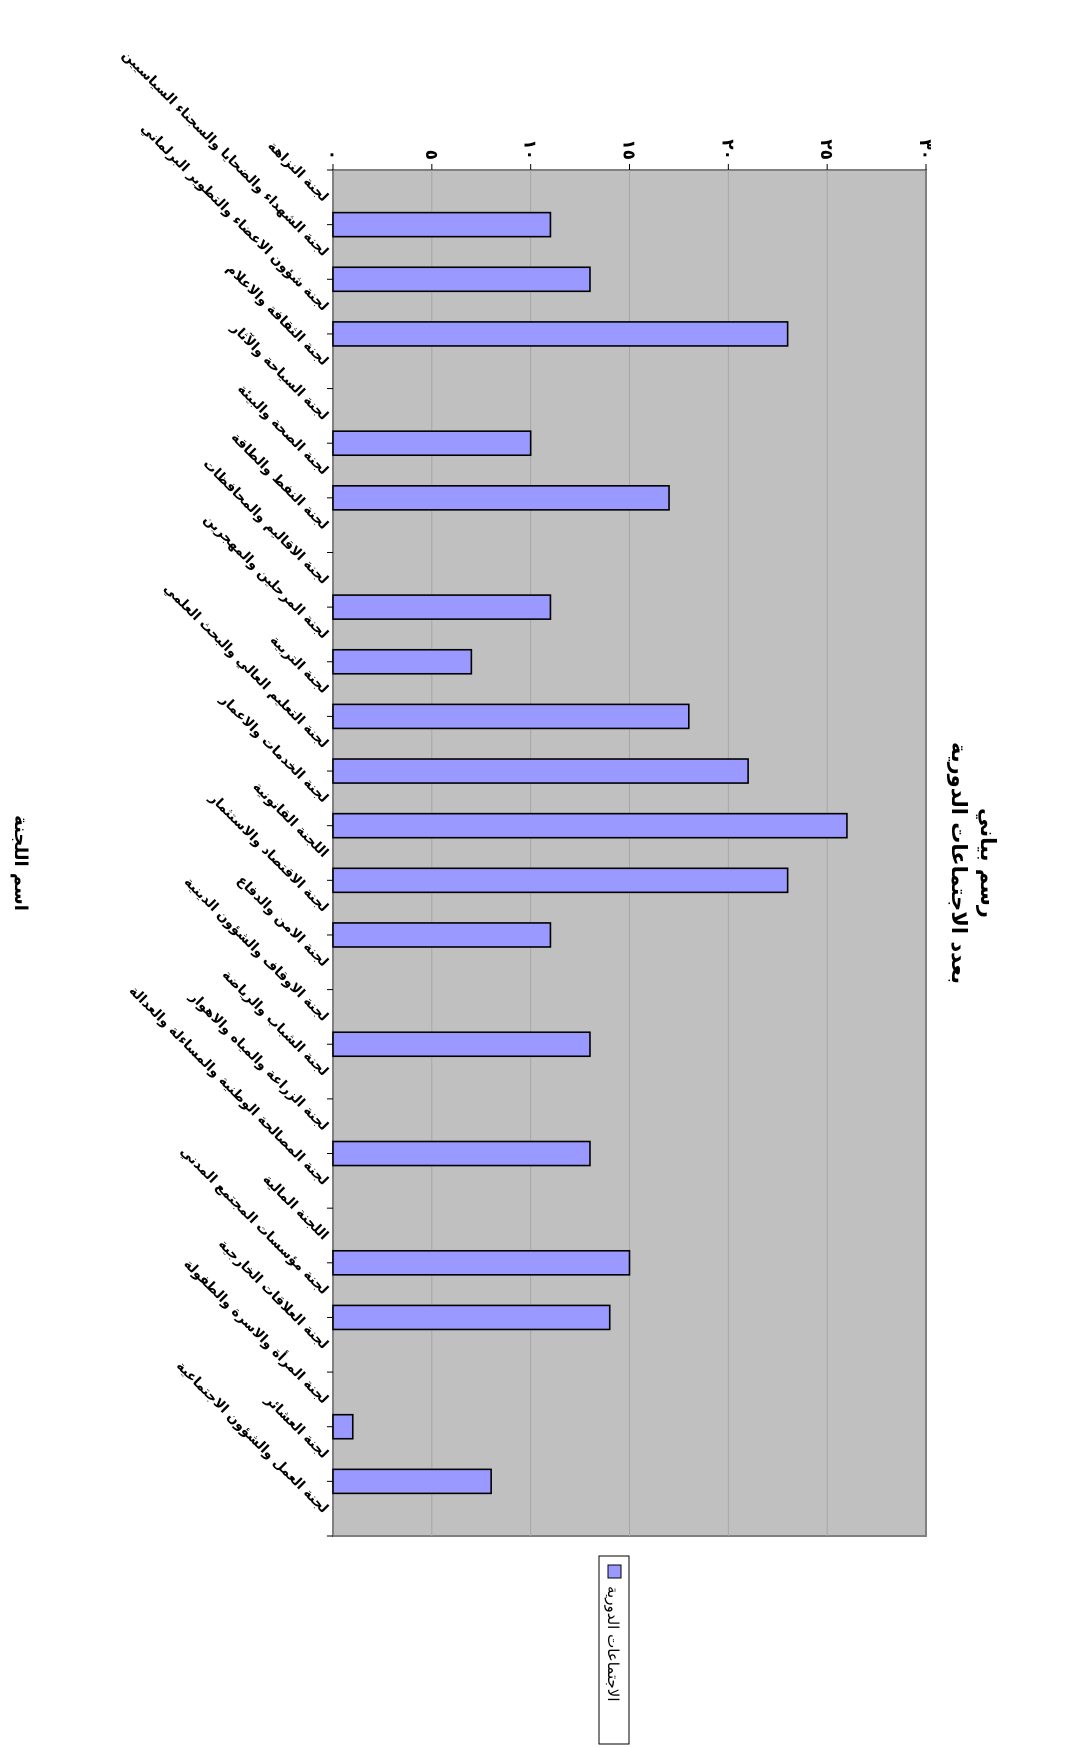 This screenshot has height=1747, width=1069. What do you see at coordinates (614, 1571) in the screenshot?
I see `legend-swatch` at bounding box center [614, 1571].